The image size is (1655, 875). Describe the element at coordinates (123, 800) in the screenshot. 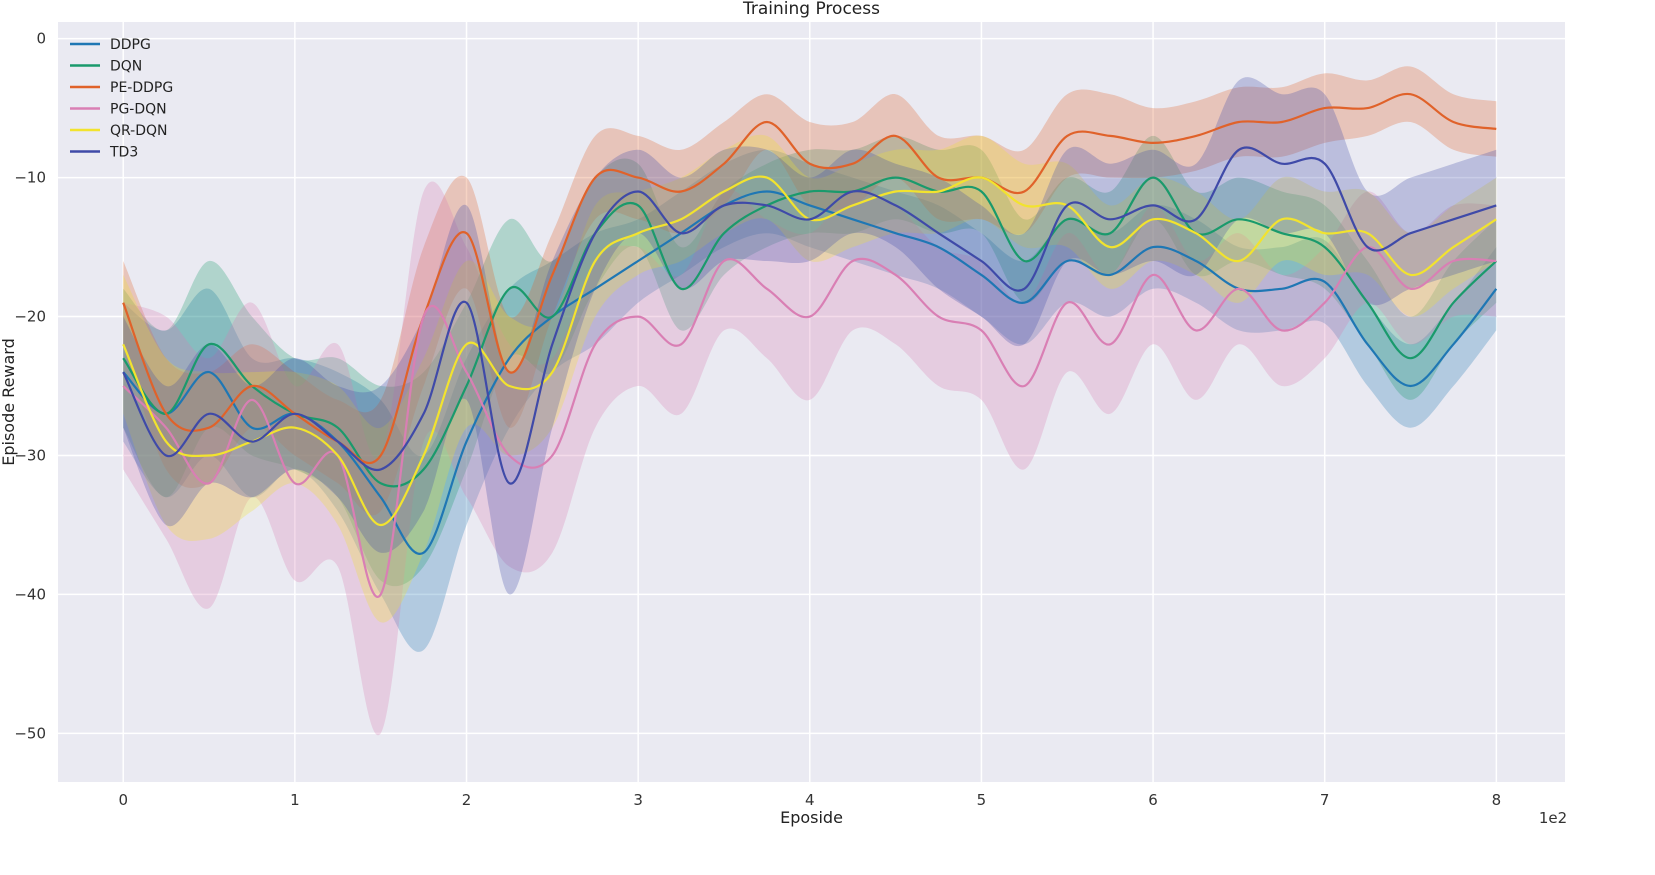

I see `x-tick-label-0: 0` at that location.